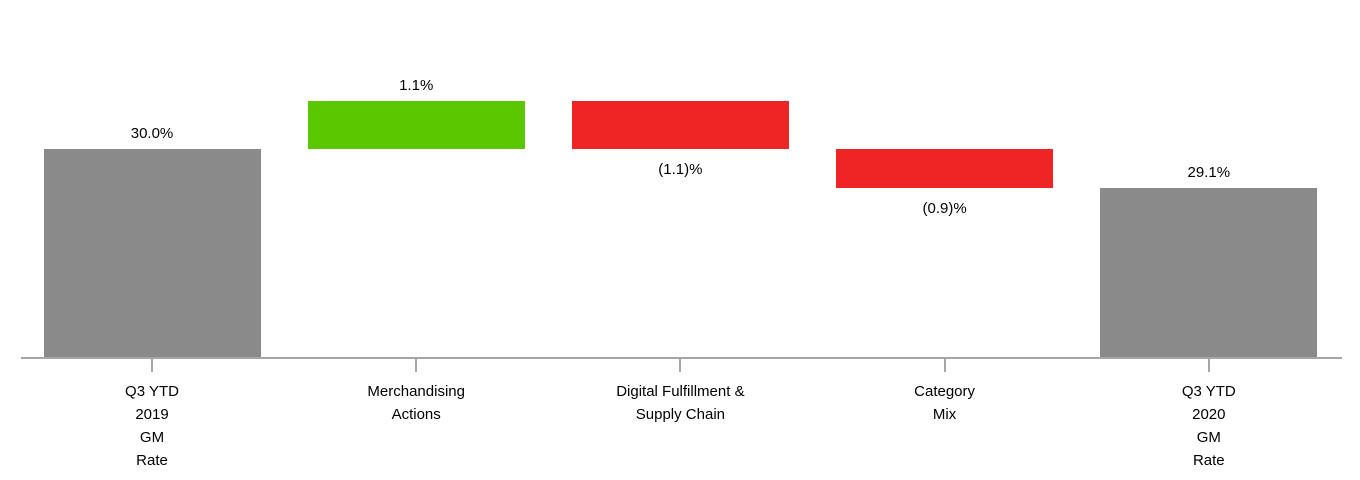 The width and height of the screenshot is (1360, 480). I want to click on bar-value-label: (1.1)%, so click(680, 170).